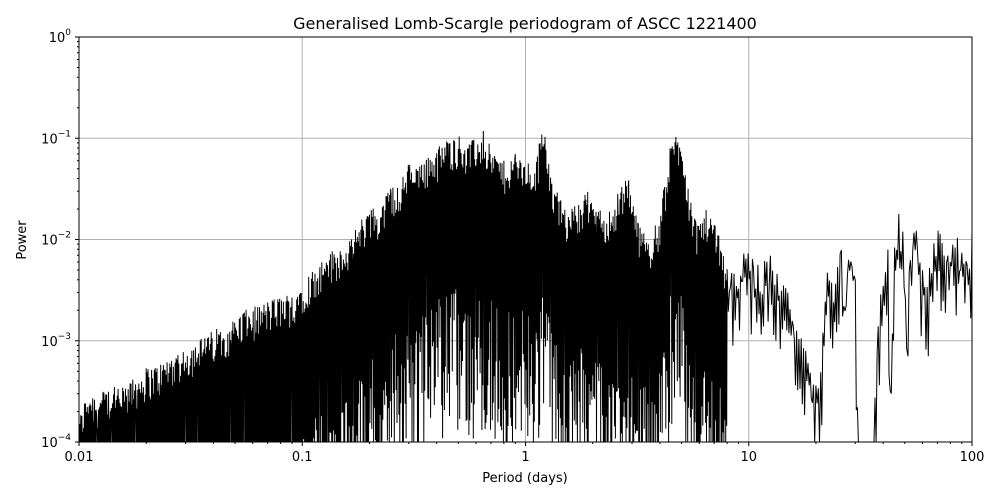 The image size is (1000, 500). Describe the element at coordinates (972, 457) in the screenshot. I see `x-tick-label: 100` at that location.